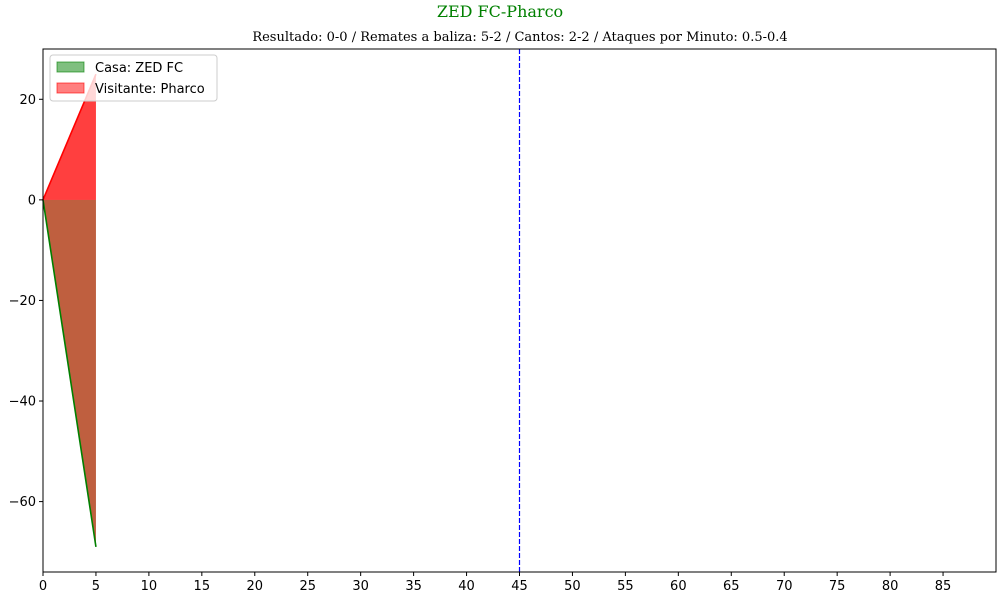 The width and height of the screenshot is (1000, 600). What do you see at coordinates (519, 586) in the screenshot?
I see `x-tick-label-45: 45` at bounding box center [519, 586].